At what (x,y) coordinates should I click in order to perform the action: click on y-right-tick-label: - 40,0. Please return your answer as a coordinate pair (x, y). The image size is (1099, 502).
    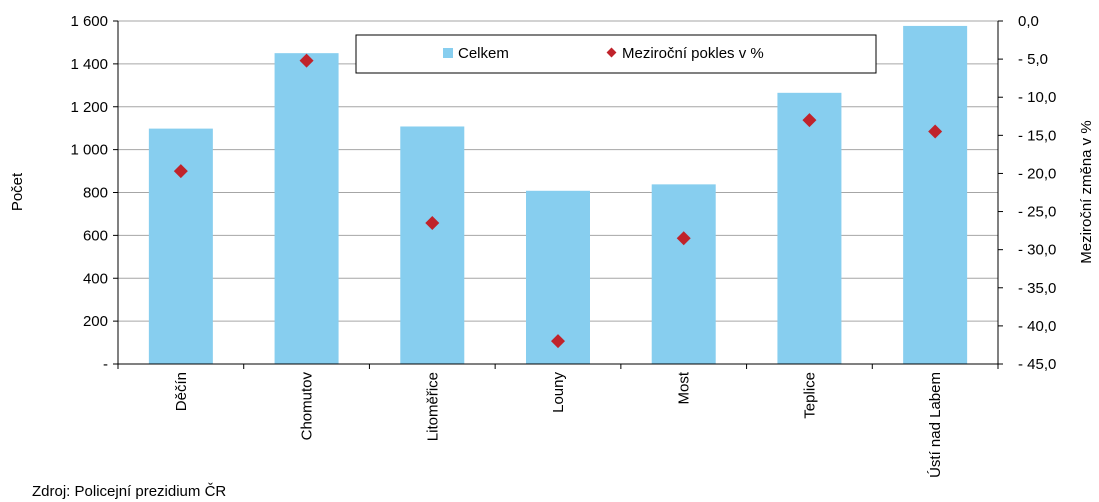
    Looking at the image, I should click on (1037, 326).